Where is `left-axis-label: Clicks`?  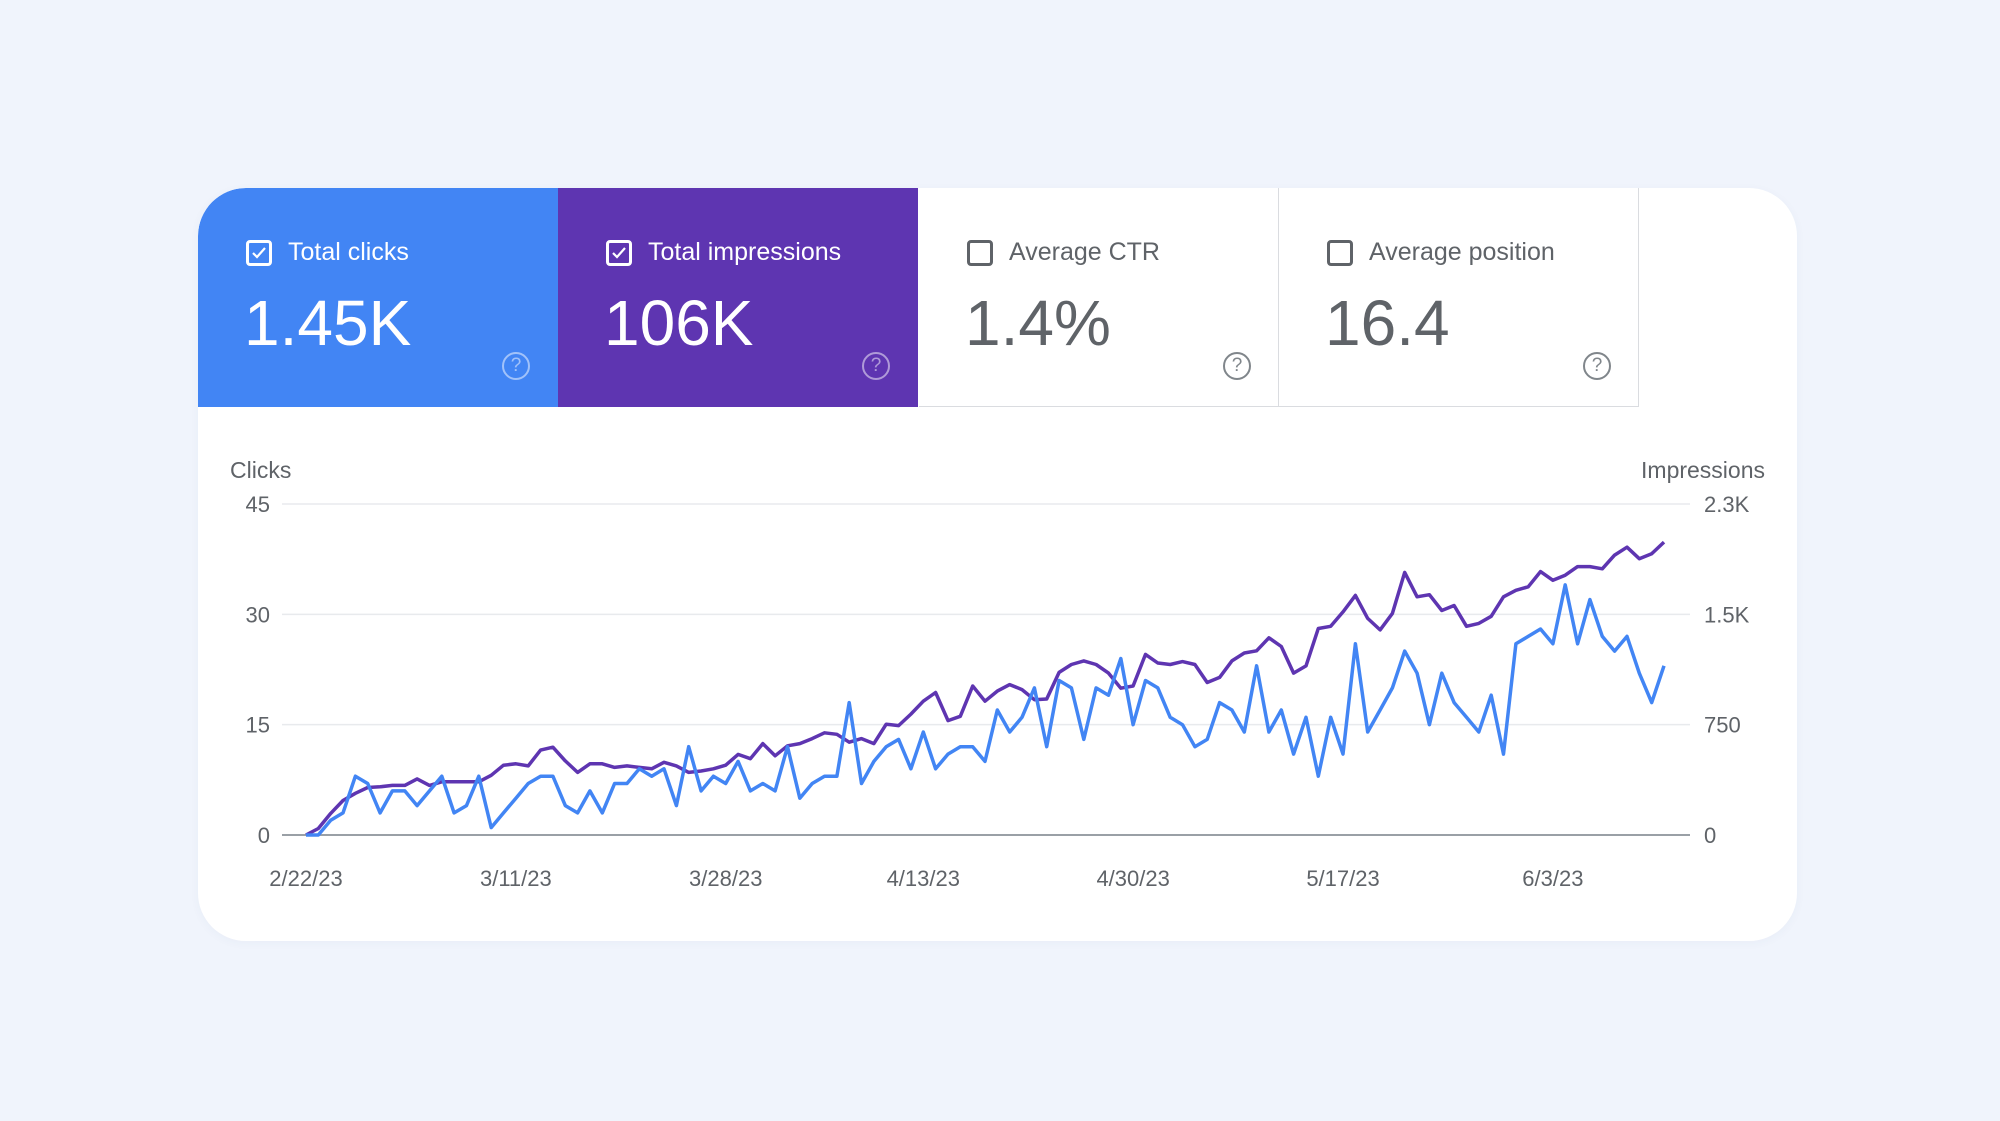
left-axis-label: Clicks is located at coordinates (260, 470).